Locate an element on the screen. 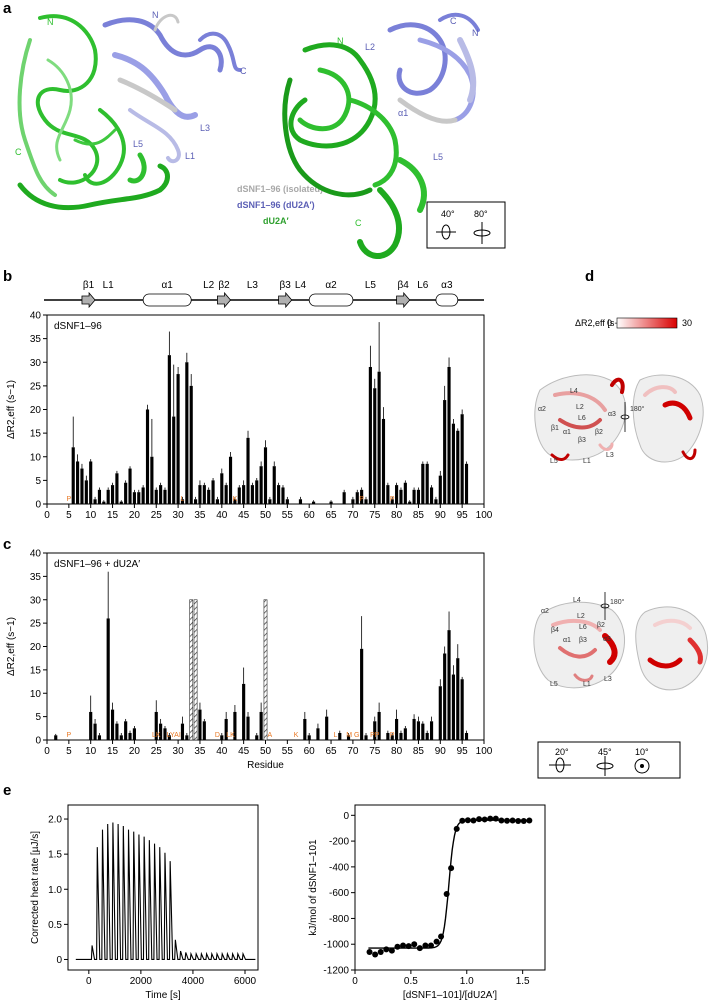 The height and width of the screenshot is (1002, 713). d-bottom-label-b2: β2 is located at coordinates (601, 625).